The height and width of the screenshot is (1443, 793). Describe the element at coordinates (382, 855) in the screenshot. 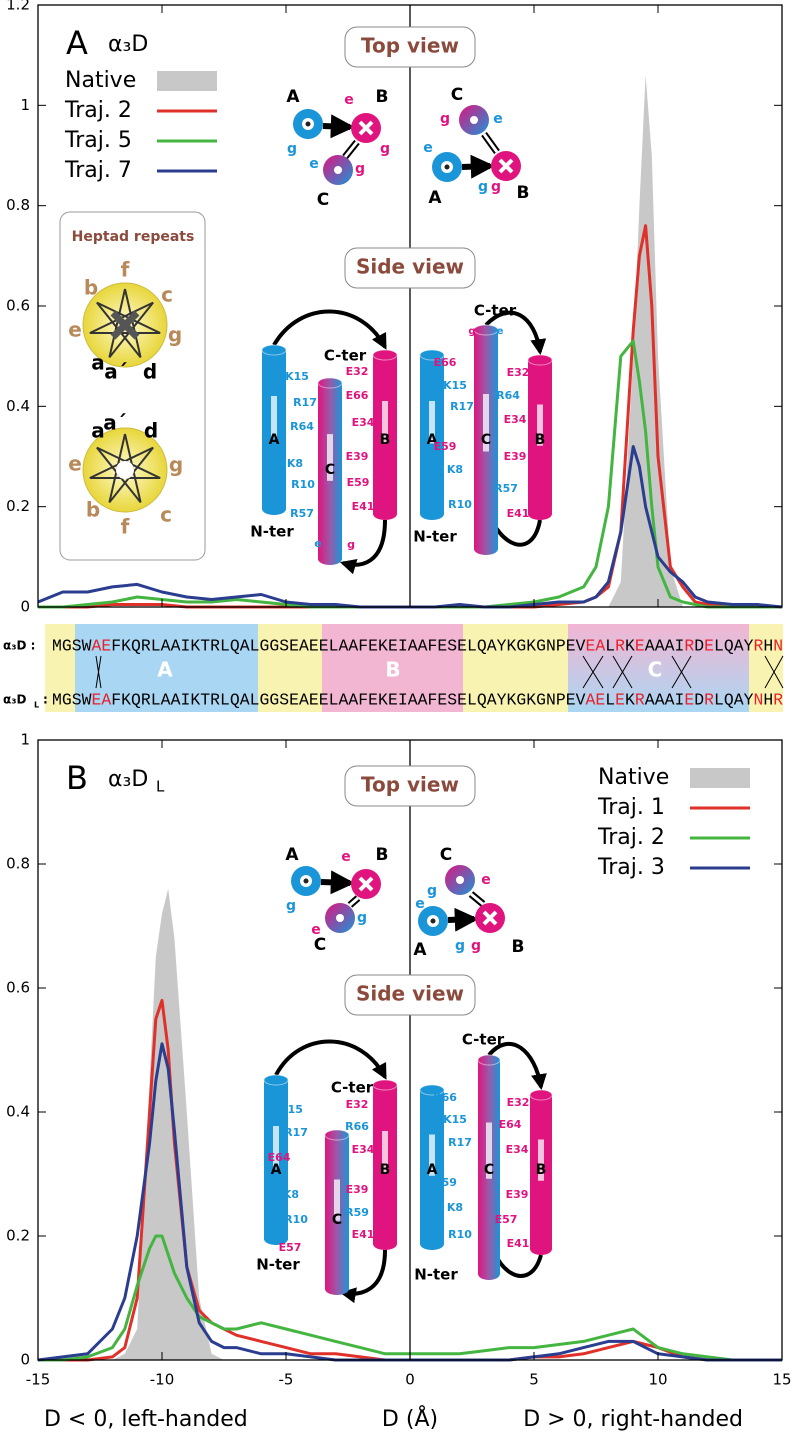

I see `top-view-label: B` at that location.